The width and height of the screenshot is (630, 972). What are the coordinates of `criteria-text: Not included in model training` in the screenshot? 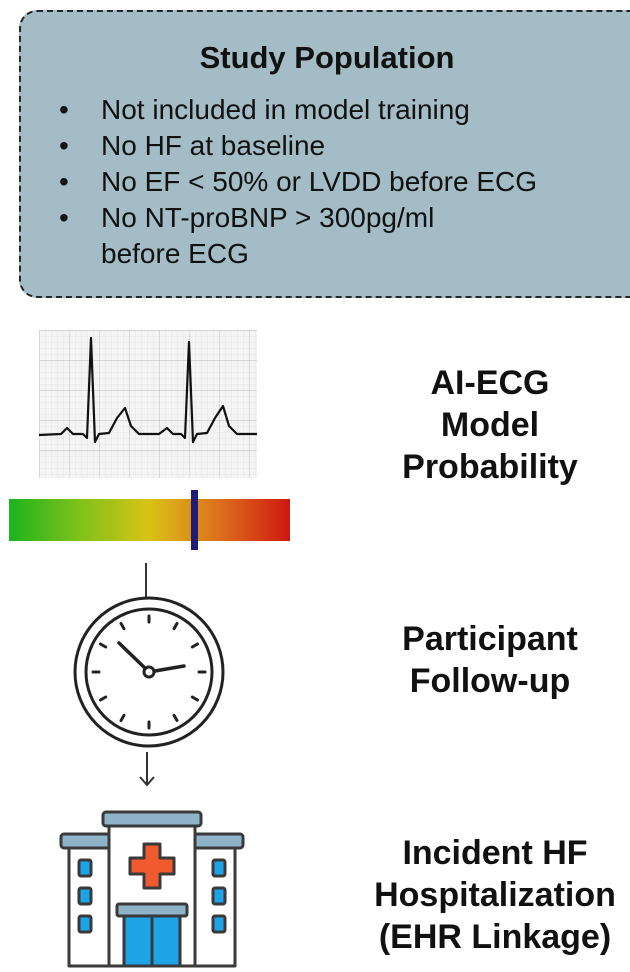 It's located at (285, 109).